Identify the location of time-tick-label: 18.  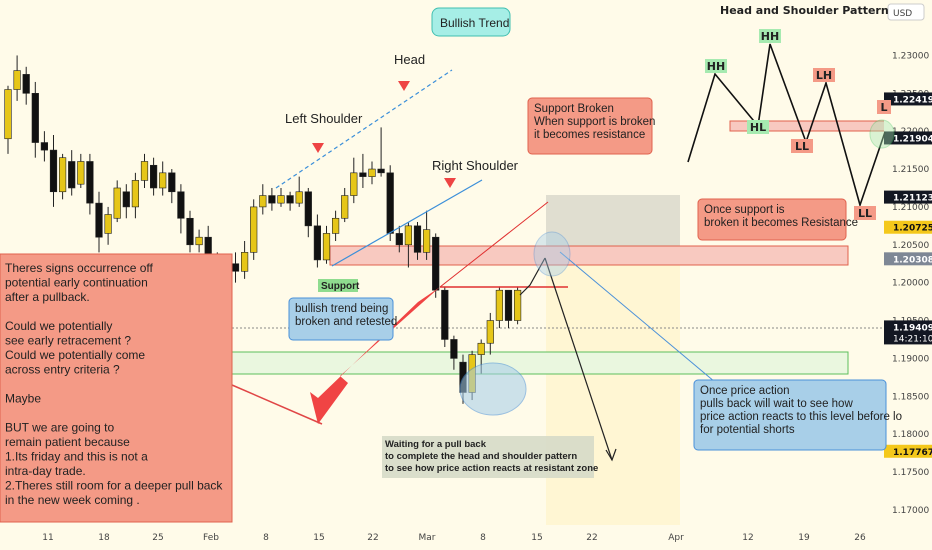
(104, 538).